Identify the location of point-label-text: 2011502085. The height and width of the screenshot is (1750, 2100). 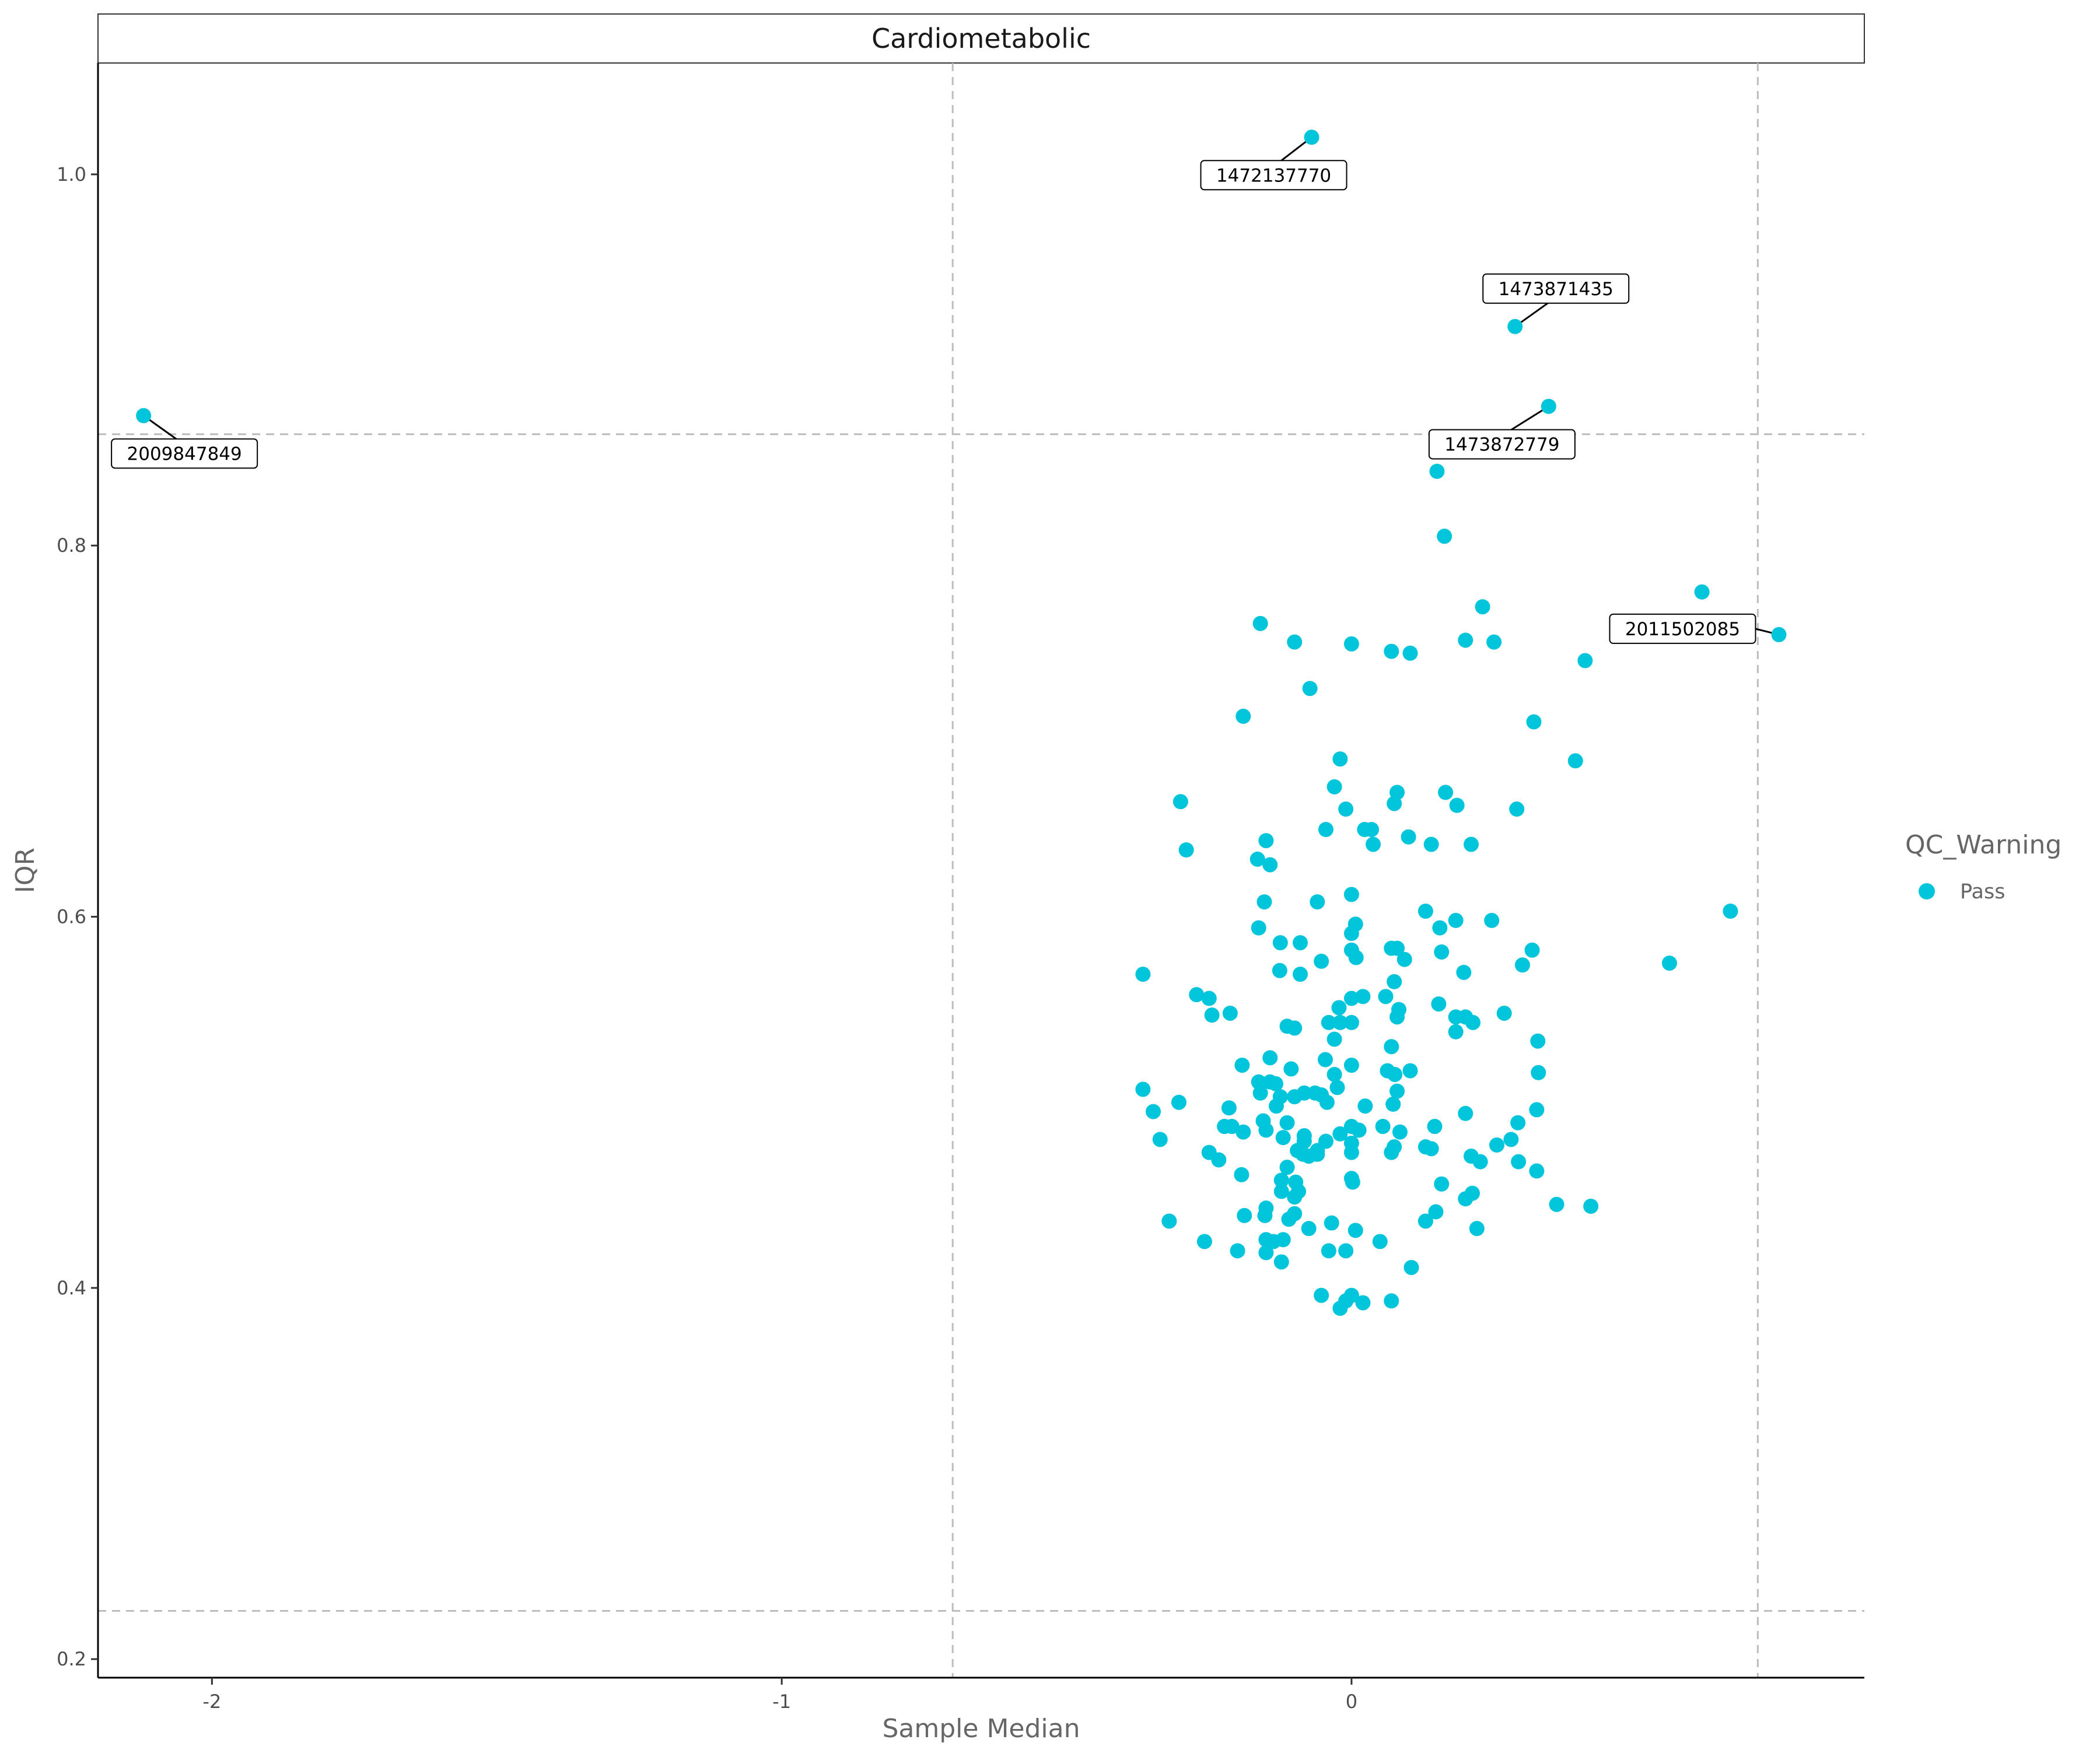
(1682, 629).